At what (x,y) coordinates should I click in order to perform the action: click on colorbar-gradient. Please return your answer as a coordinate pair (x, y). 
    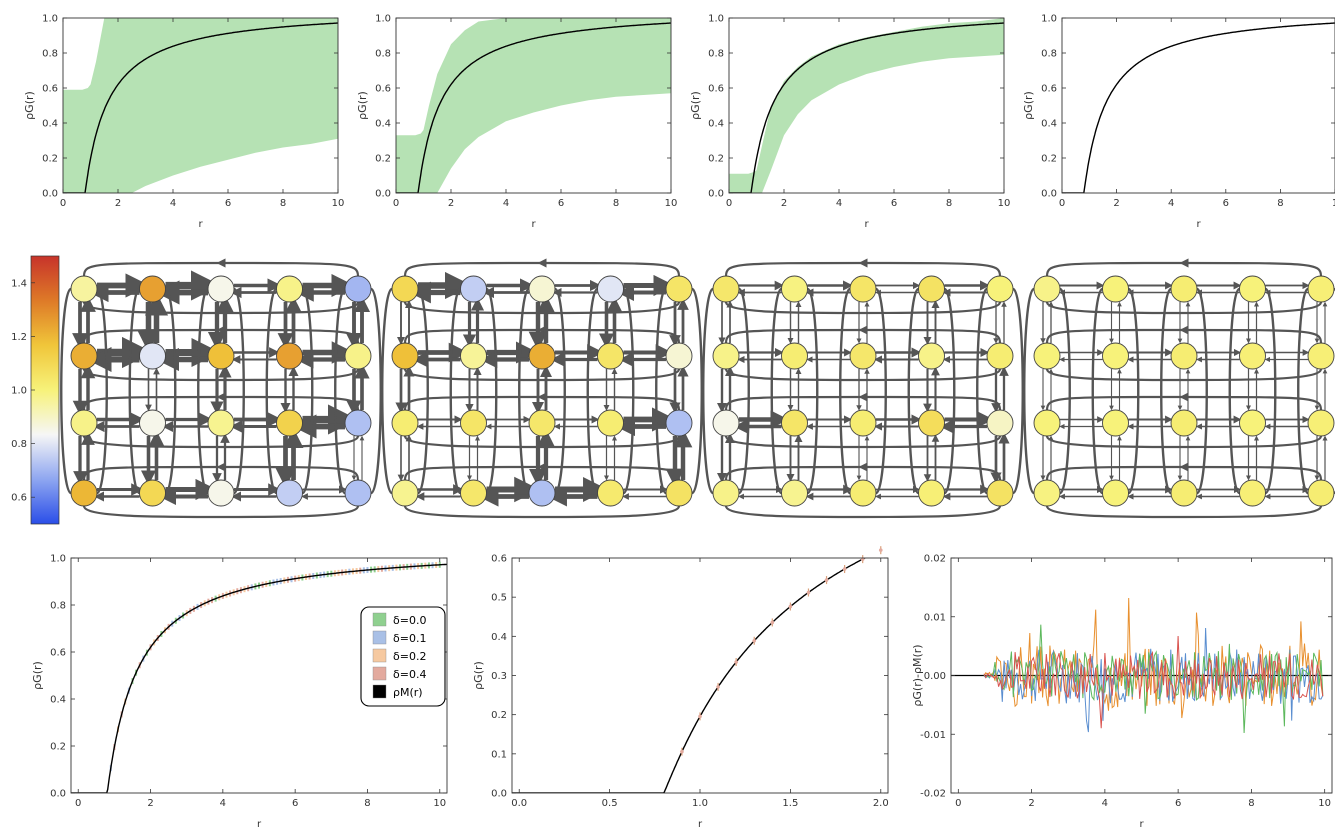
    Looking at the image, I should click on (45, 390).